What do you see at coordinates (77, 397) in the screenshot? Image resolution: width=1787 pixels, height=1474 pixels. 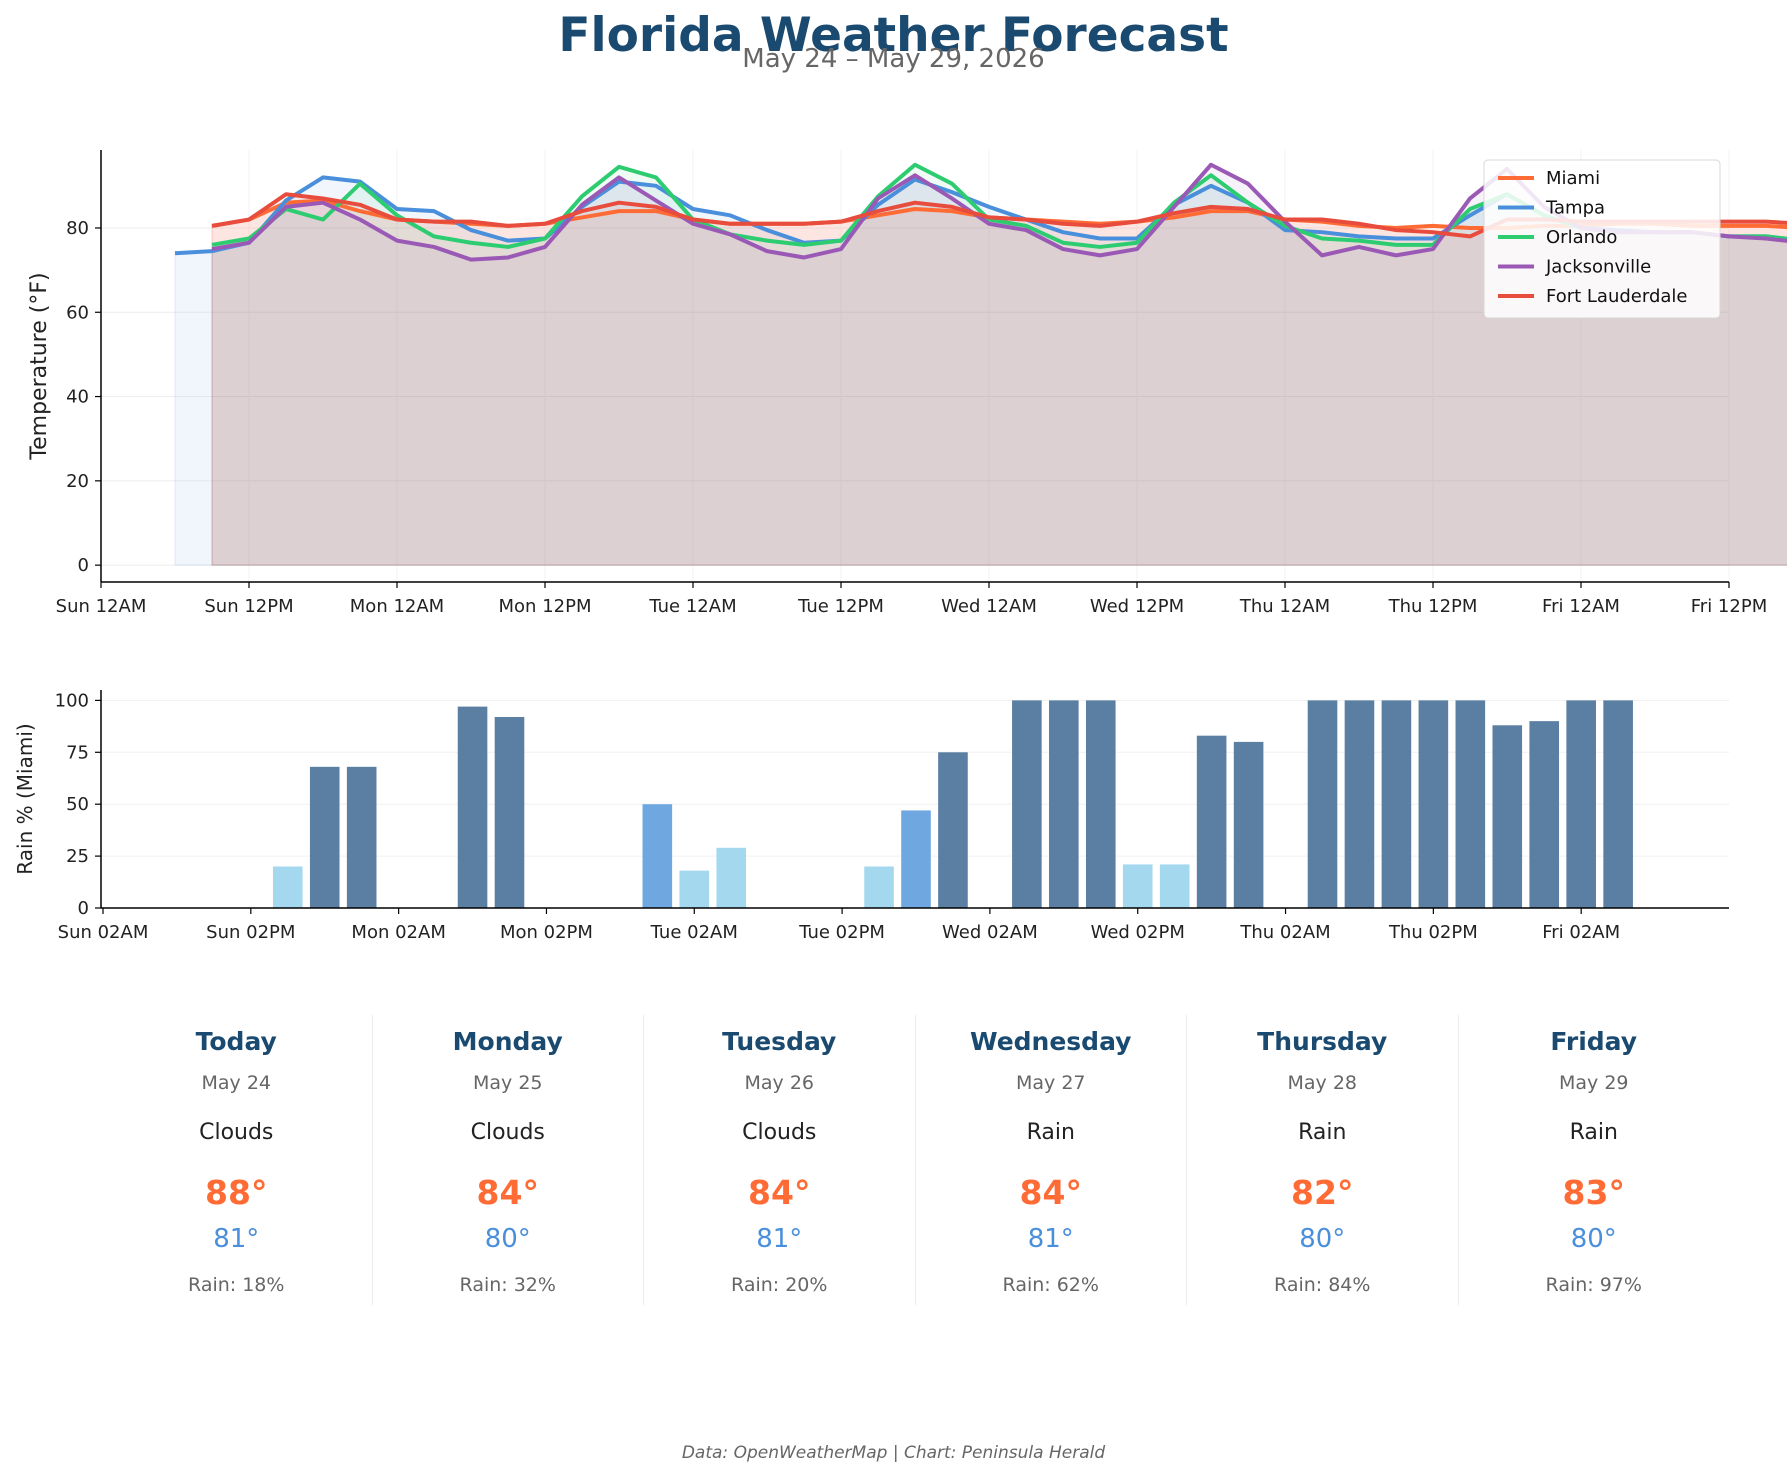 I see `y-tick-label: 40` at bounding box center [77, 397].